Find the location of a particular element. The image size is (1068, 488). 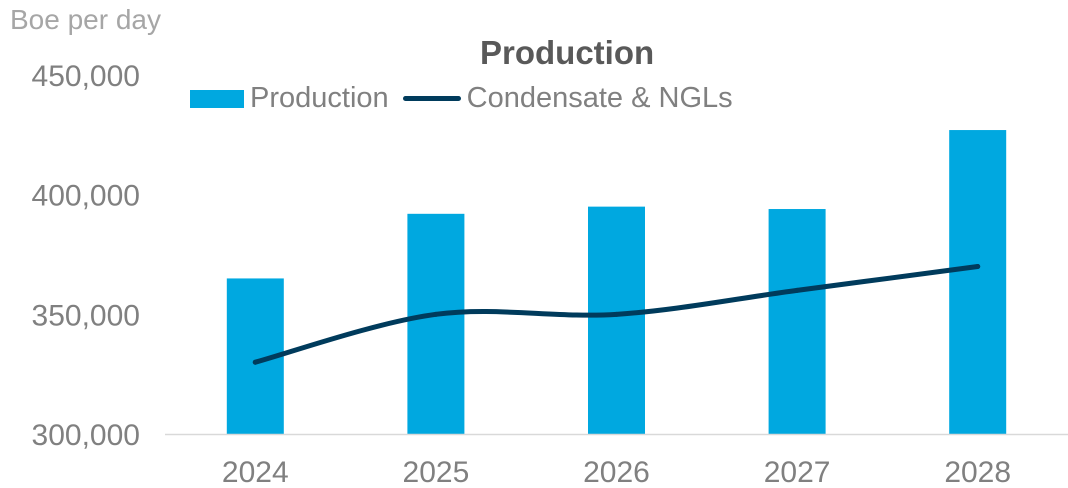

y-tick-label: 450,000 is located at coordinates (86, 76).